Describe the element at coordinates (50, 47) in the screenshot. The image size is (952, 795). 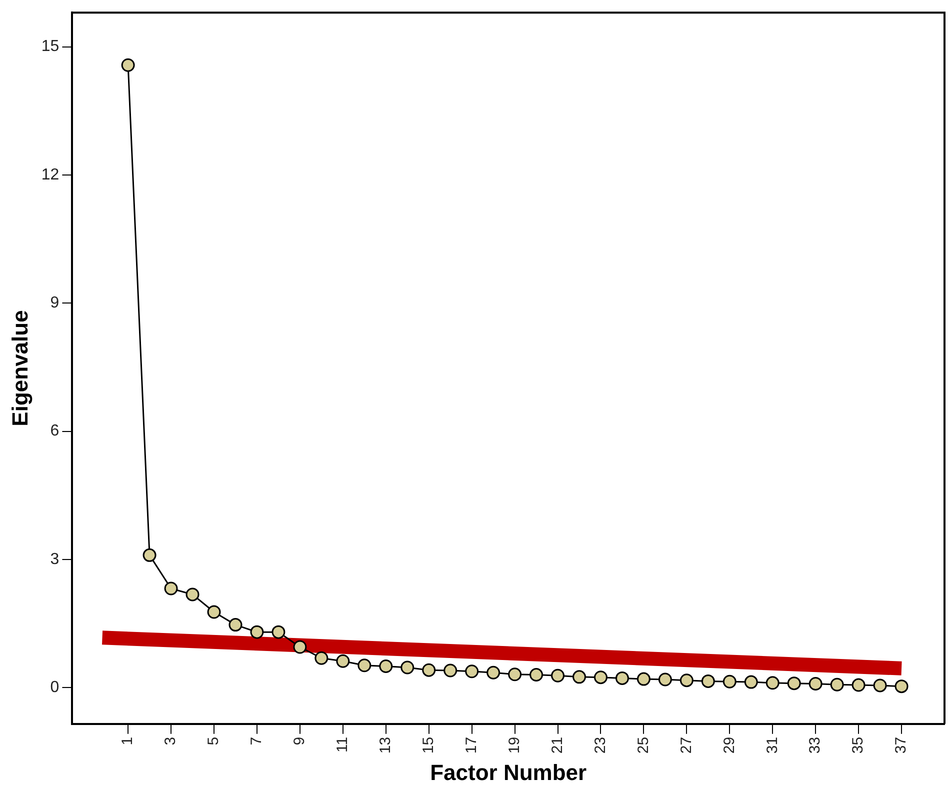
I see `y-tick-label: 15` at that location.